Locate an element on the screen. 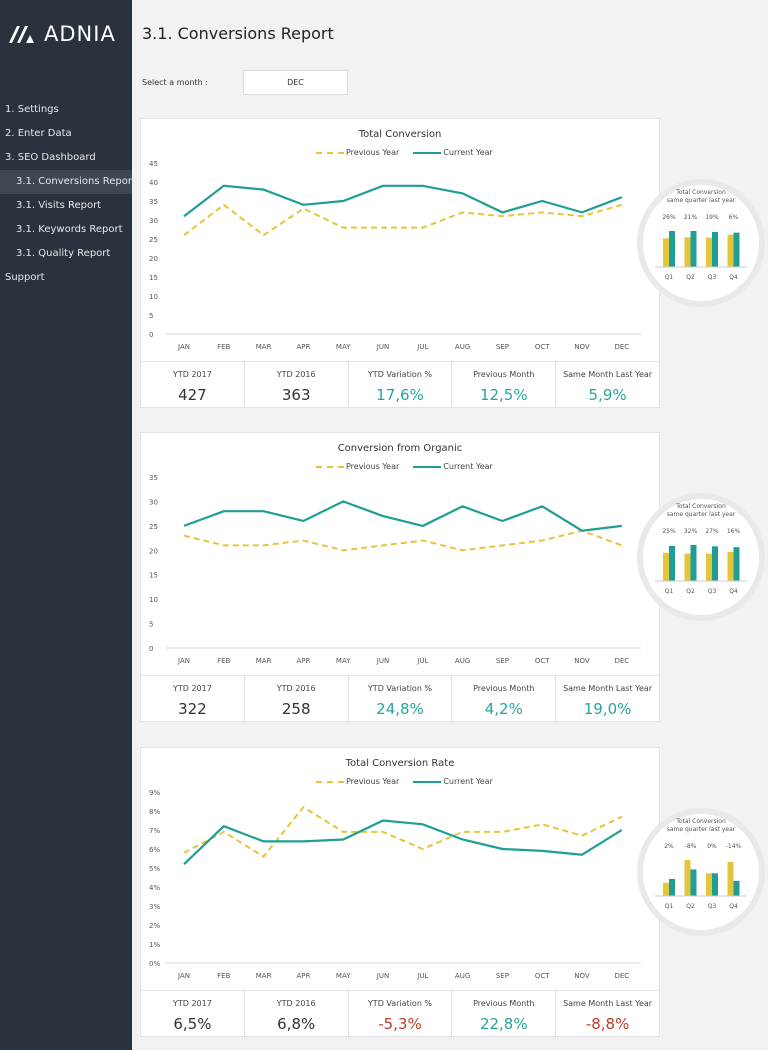 This screenshot has width=768, height=1050. kpi-cell: Same Month Last Year -8,8% is located at coordinates (607, 1014).